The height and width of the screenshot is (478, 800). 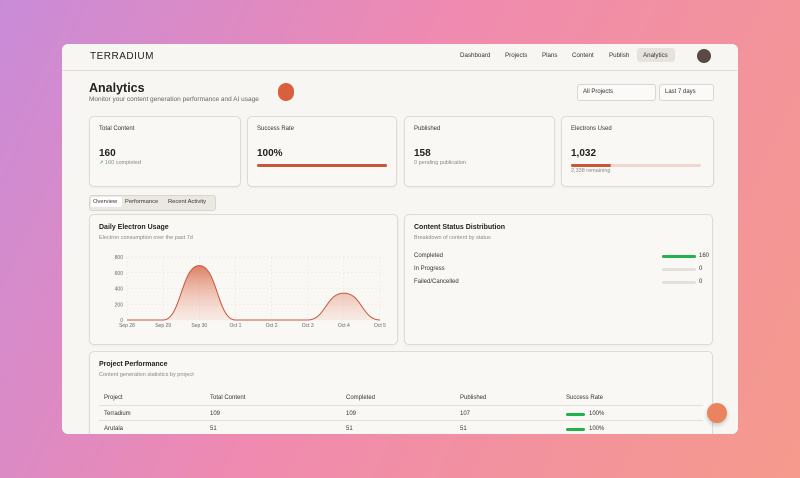 What do you see at coordinates (146, 238) in the screenshot?
I see `chart-subtitle: Electron consumption over the past 7d` at bounding box center [146, 238].